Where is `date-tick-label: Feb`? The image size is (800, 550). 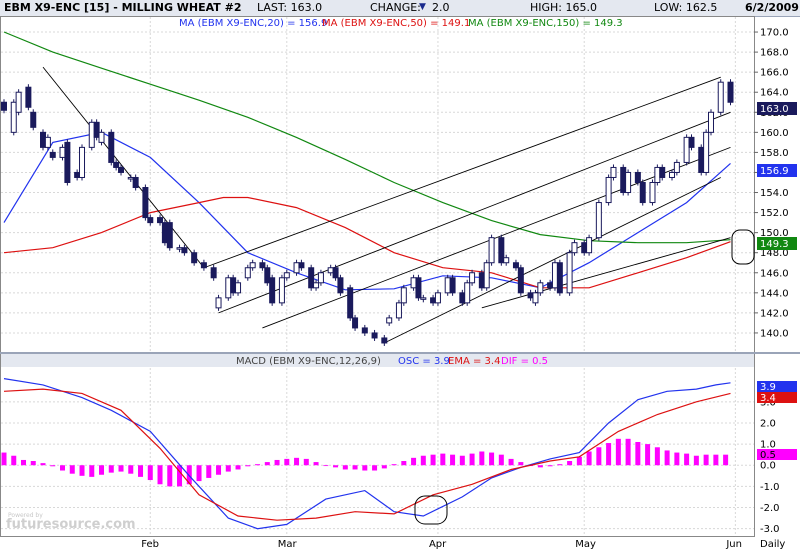
date-tick-label: Feb is located at coordinates (150, 544).